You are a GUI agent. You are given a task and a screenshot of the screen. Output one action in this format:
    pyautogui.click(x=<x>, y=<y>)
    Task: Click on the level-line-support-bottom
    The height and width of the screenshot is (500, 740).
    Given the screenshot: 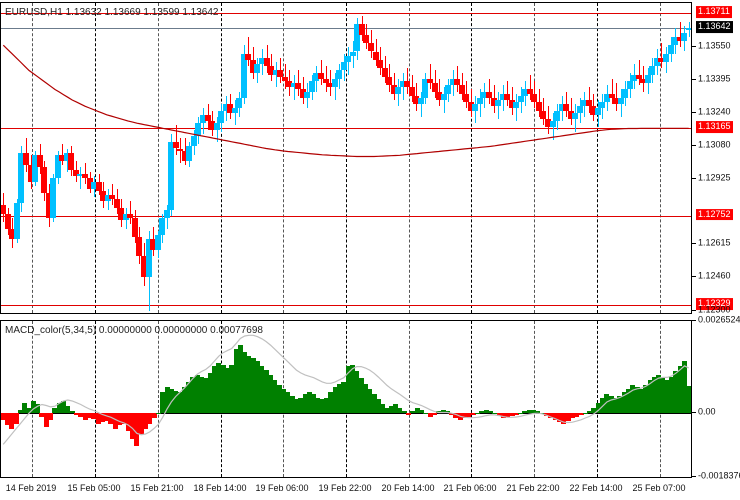 What is the action you would take?
    pyautogui.click(x=346, y=305)
    